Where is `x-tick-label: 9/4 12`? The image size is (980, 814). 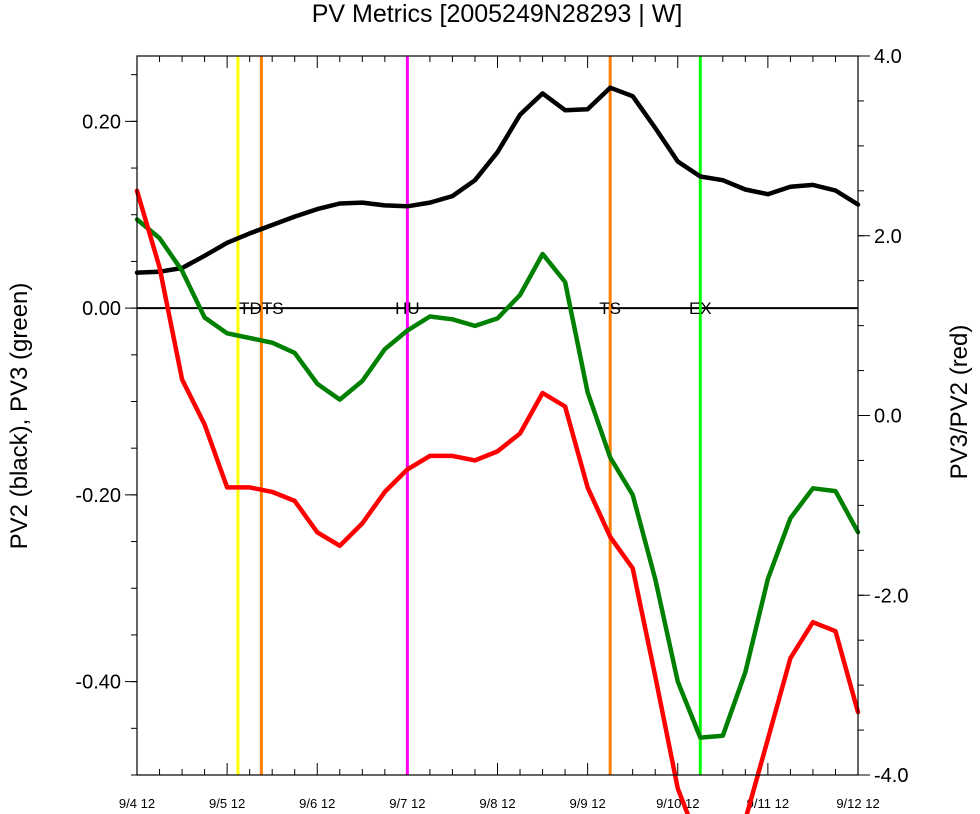
x-tick-label: 9/4 12 is located at coordinates (137, 803).